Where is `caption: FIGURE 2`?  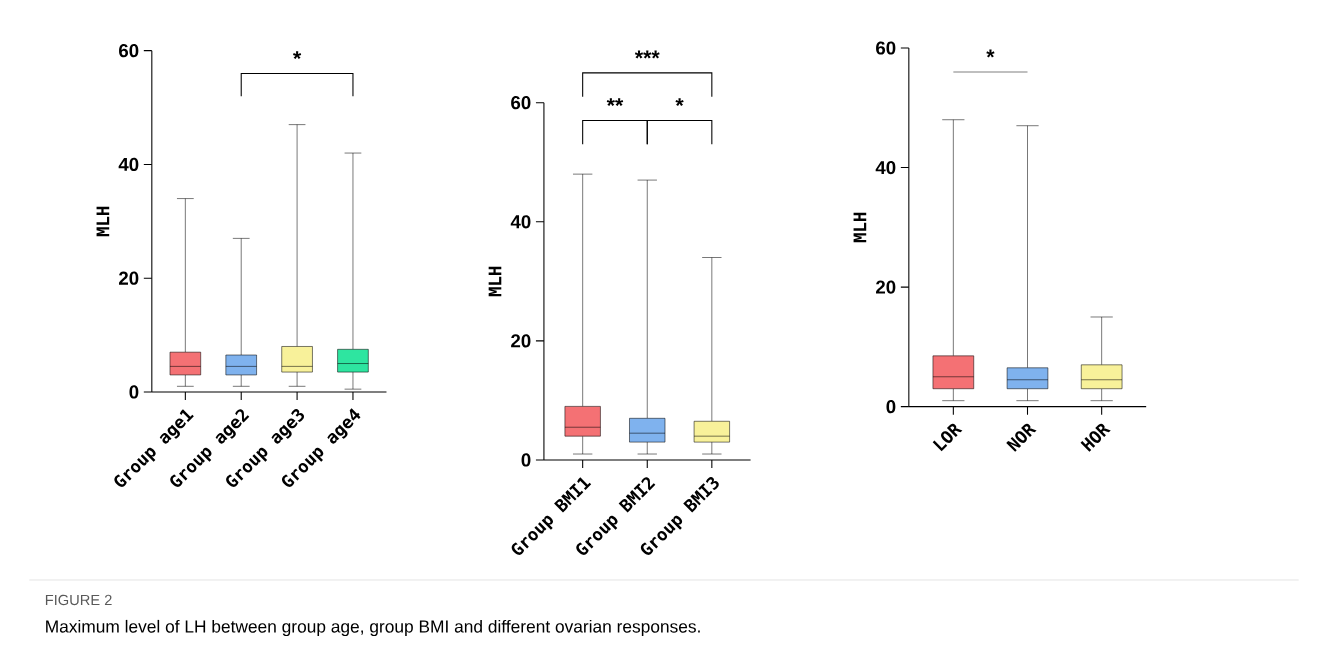
caption: FIGURE 2 is located at coordinates (78, 600).